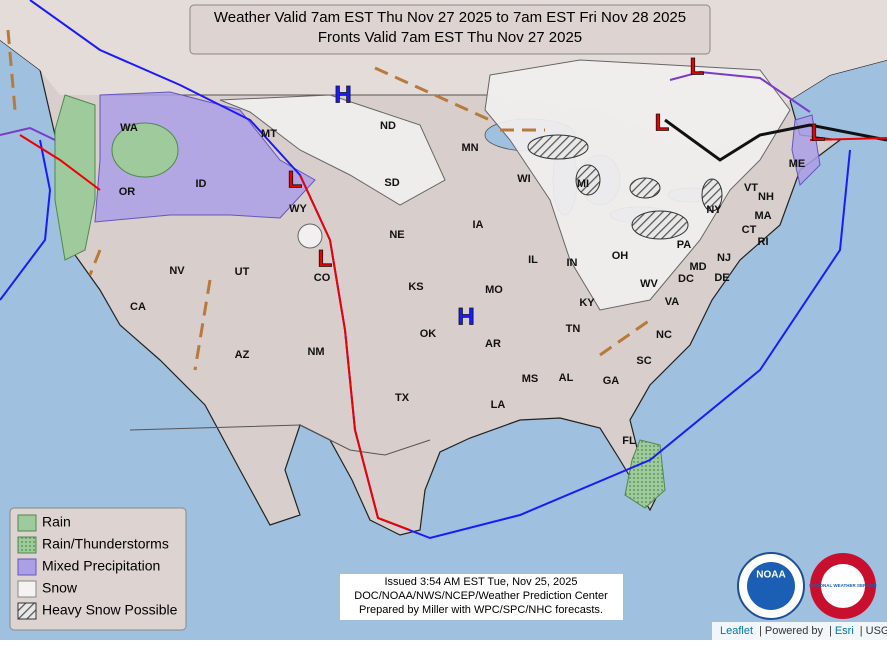 The height and width of the screenshot is (645, 887). What do you see at coordinates (587, 303) in the screenshot?
I see `state-label: KY` at bounding box center [587, 303].